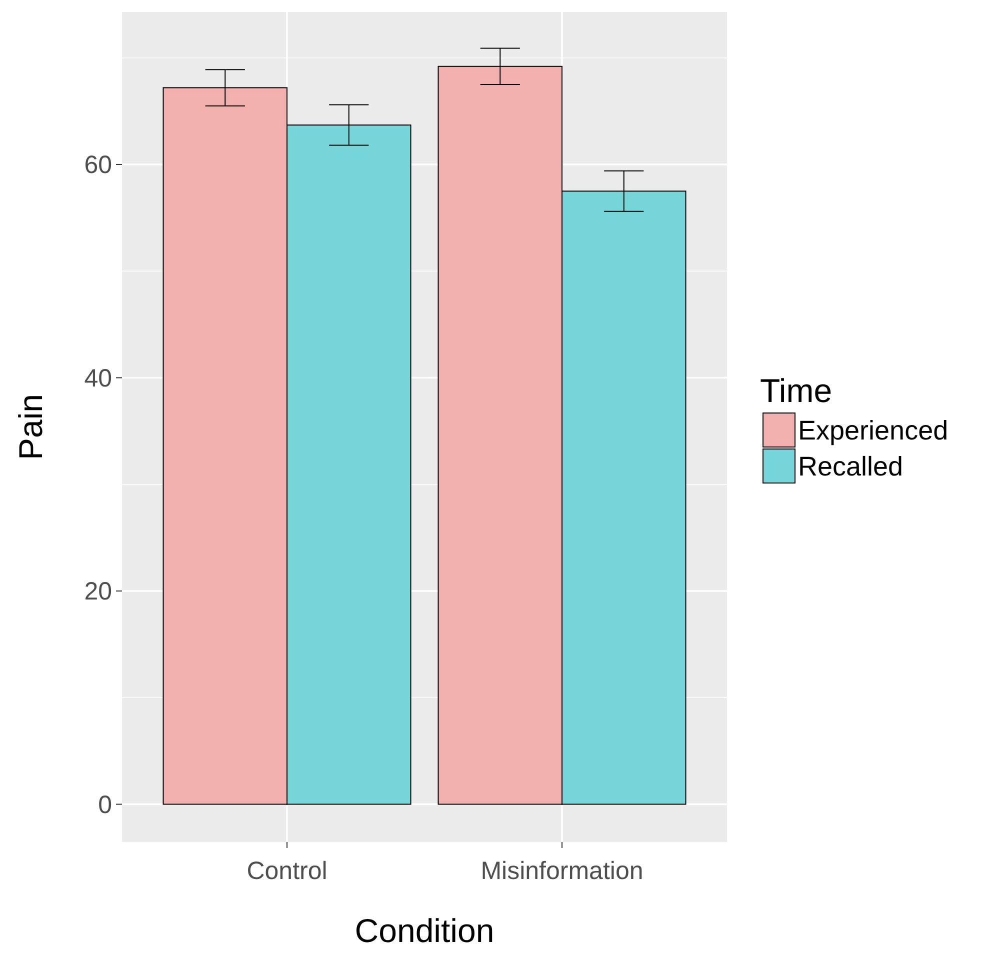  Describe the element at coordinates (98, 378) in the screenshot. I see `y-tick-label: 40` at that location.